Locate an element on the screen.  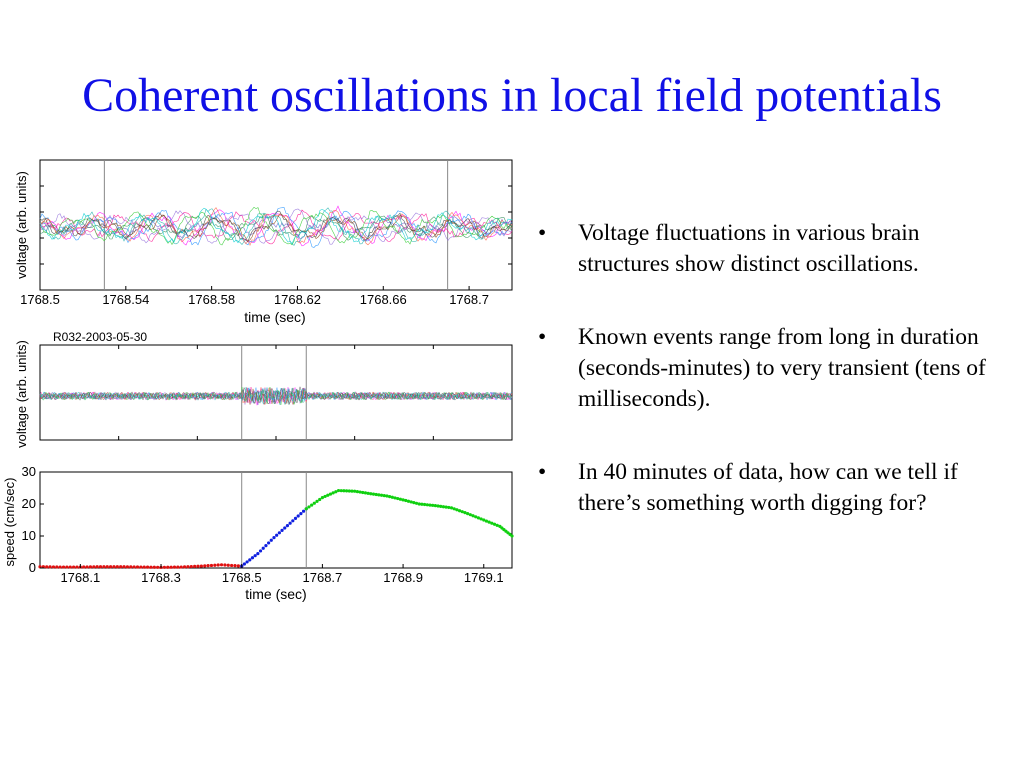
x-tick-label: 1768.7 is located at coordinates (323, 577).